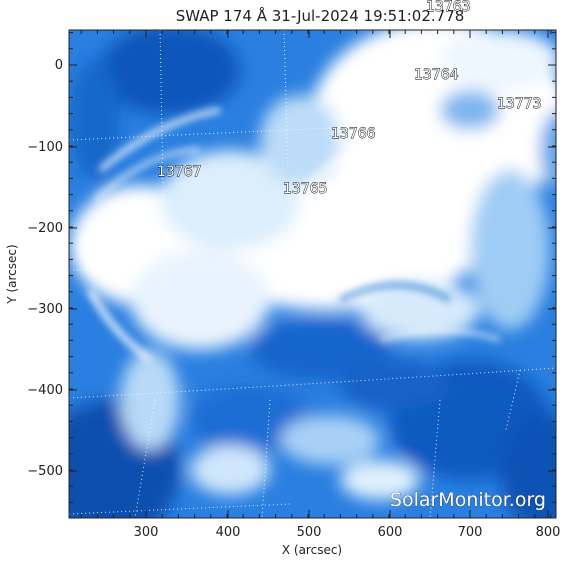 Image resolution: width=564 pixels, height=564 pixels. What do you see at coordinates (45, 309) in the screenshot?
I see `y-tick-label: −300` at bounding box center [45, 309].